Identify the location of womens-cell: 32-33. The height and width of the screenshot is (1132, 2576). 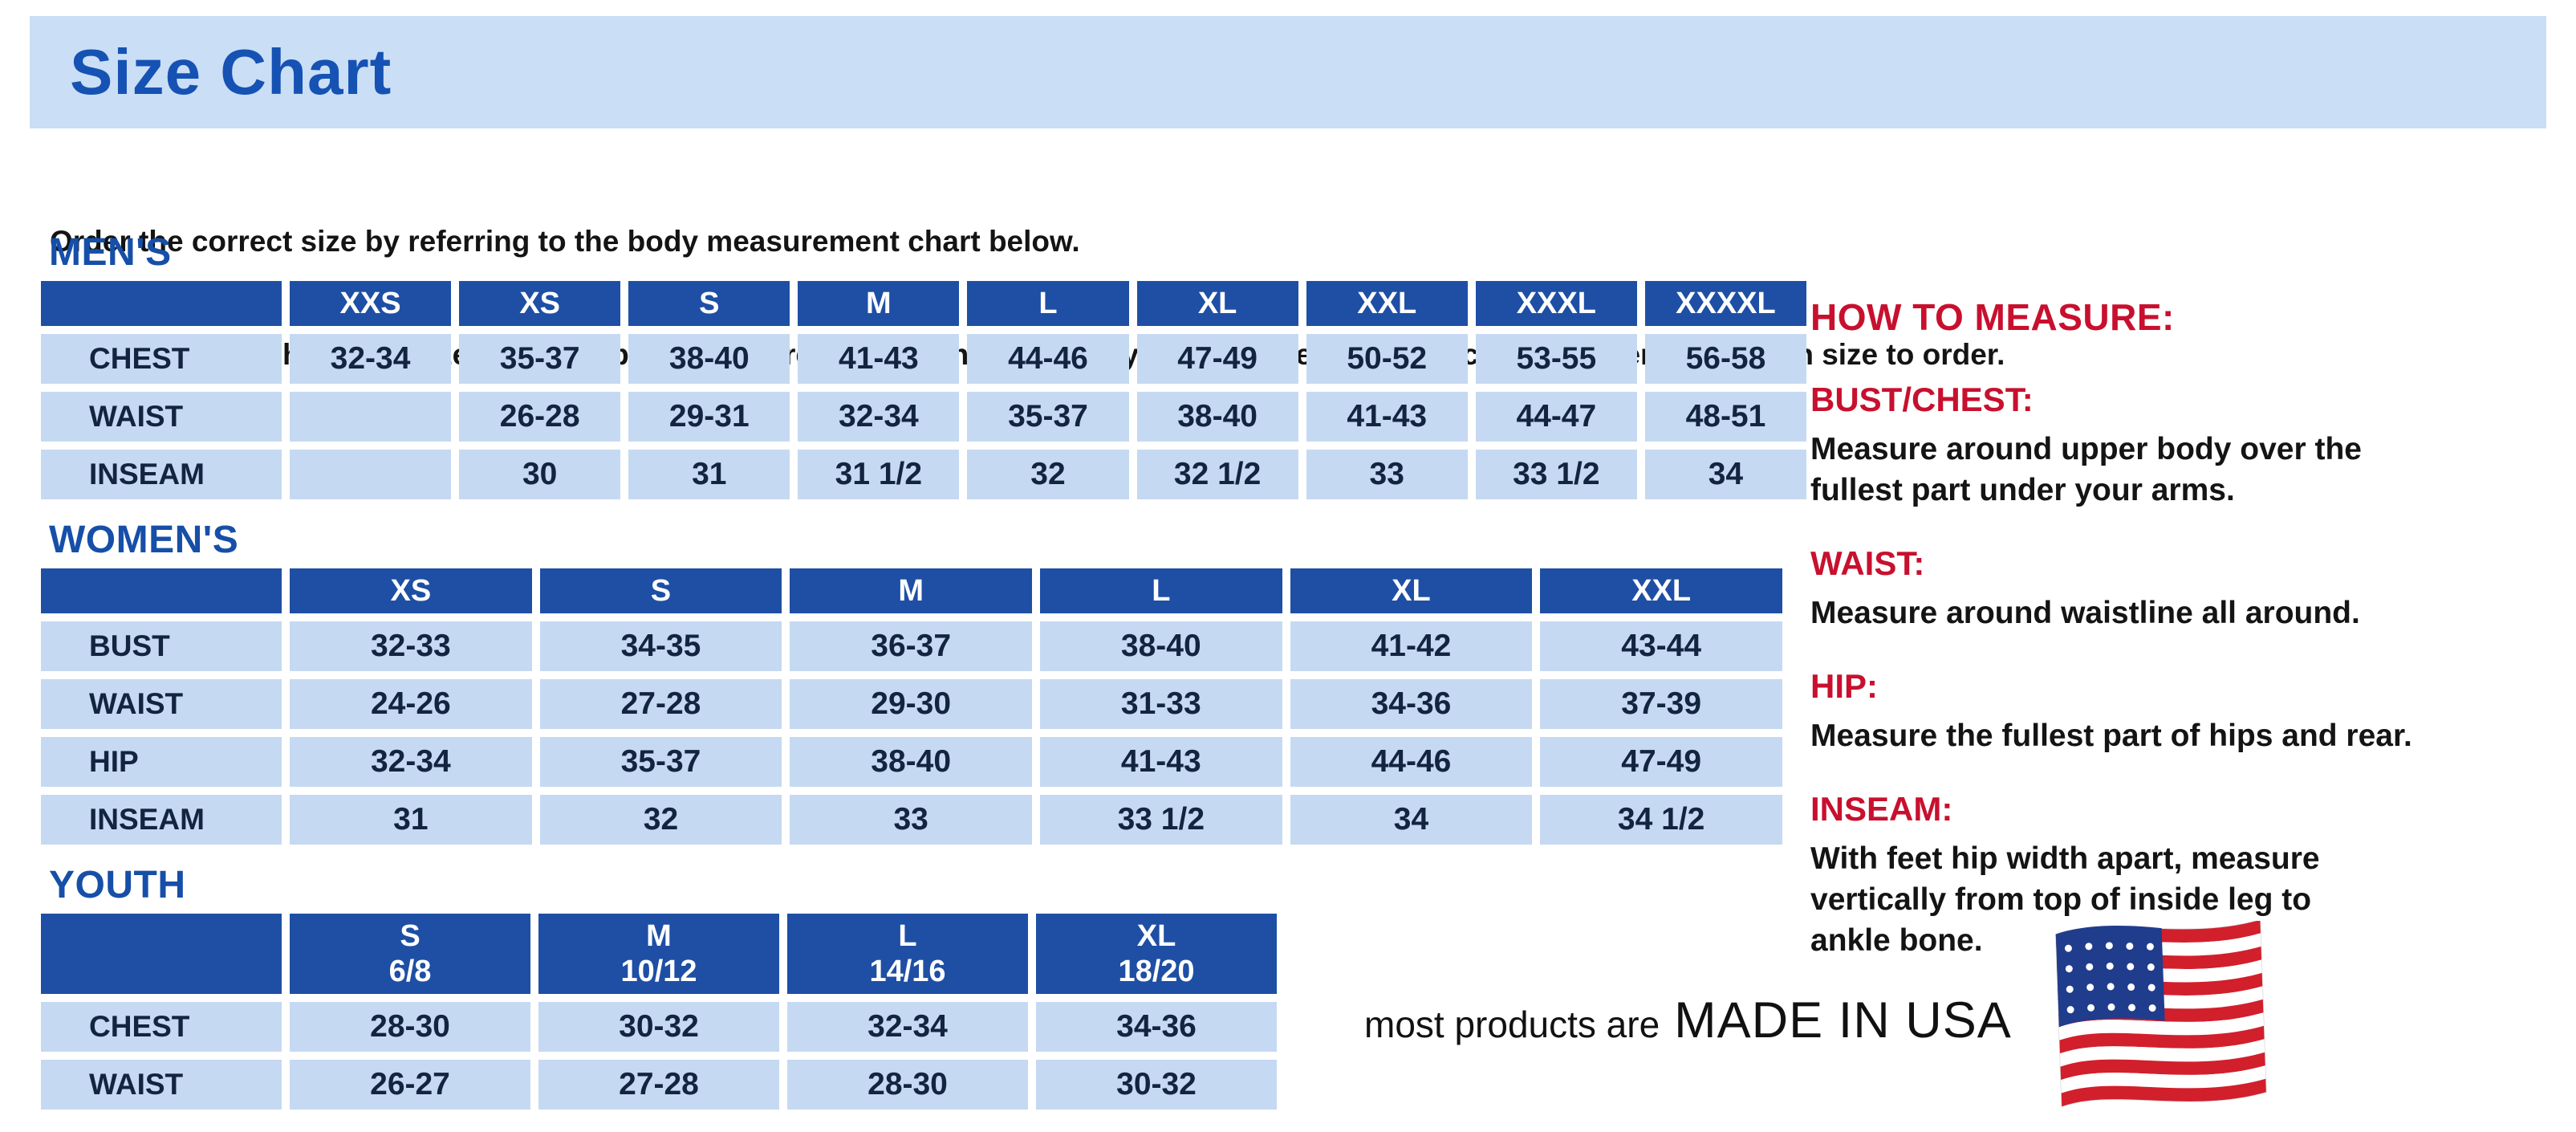
(411, 646).